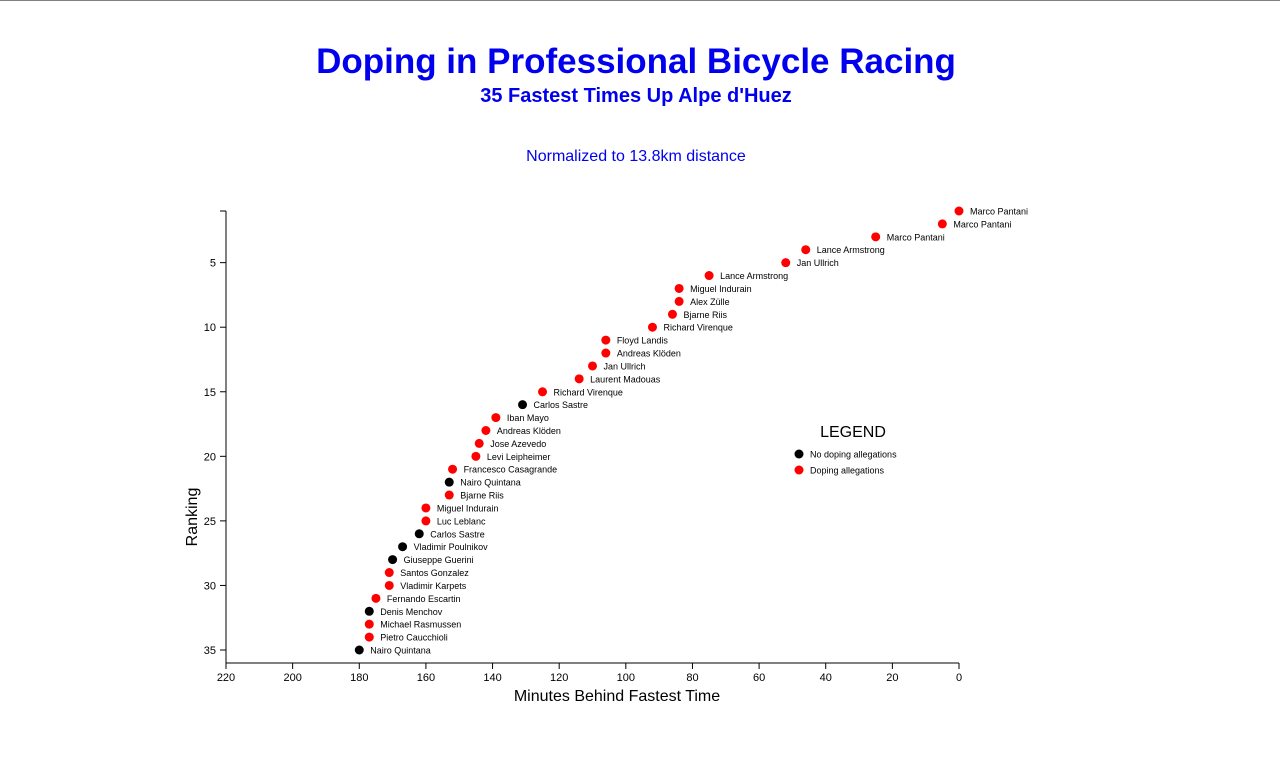  What do you see at coordinates (451, 547) in the screenshot?
I see `point-label: Vladimir Poulnikov` at bounding box center [451, 547].